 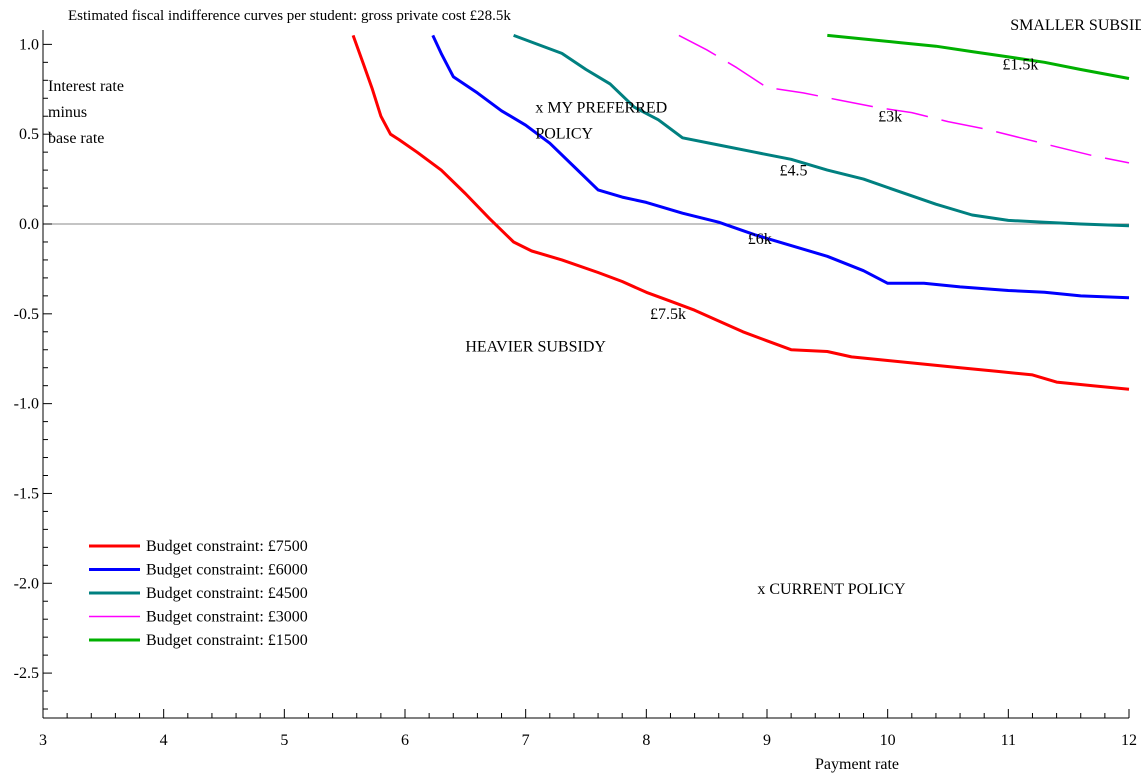 I want to click on legend-label: Budget constraint: £1500, so click(x=227, y=640).